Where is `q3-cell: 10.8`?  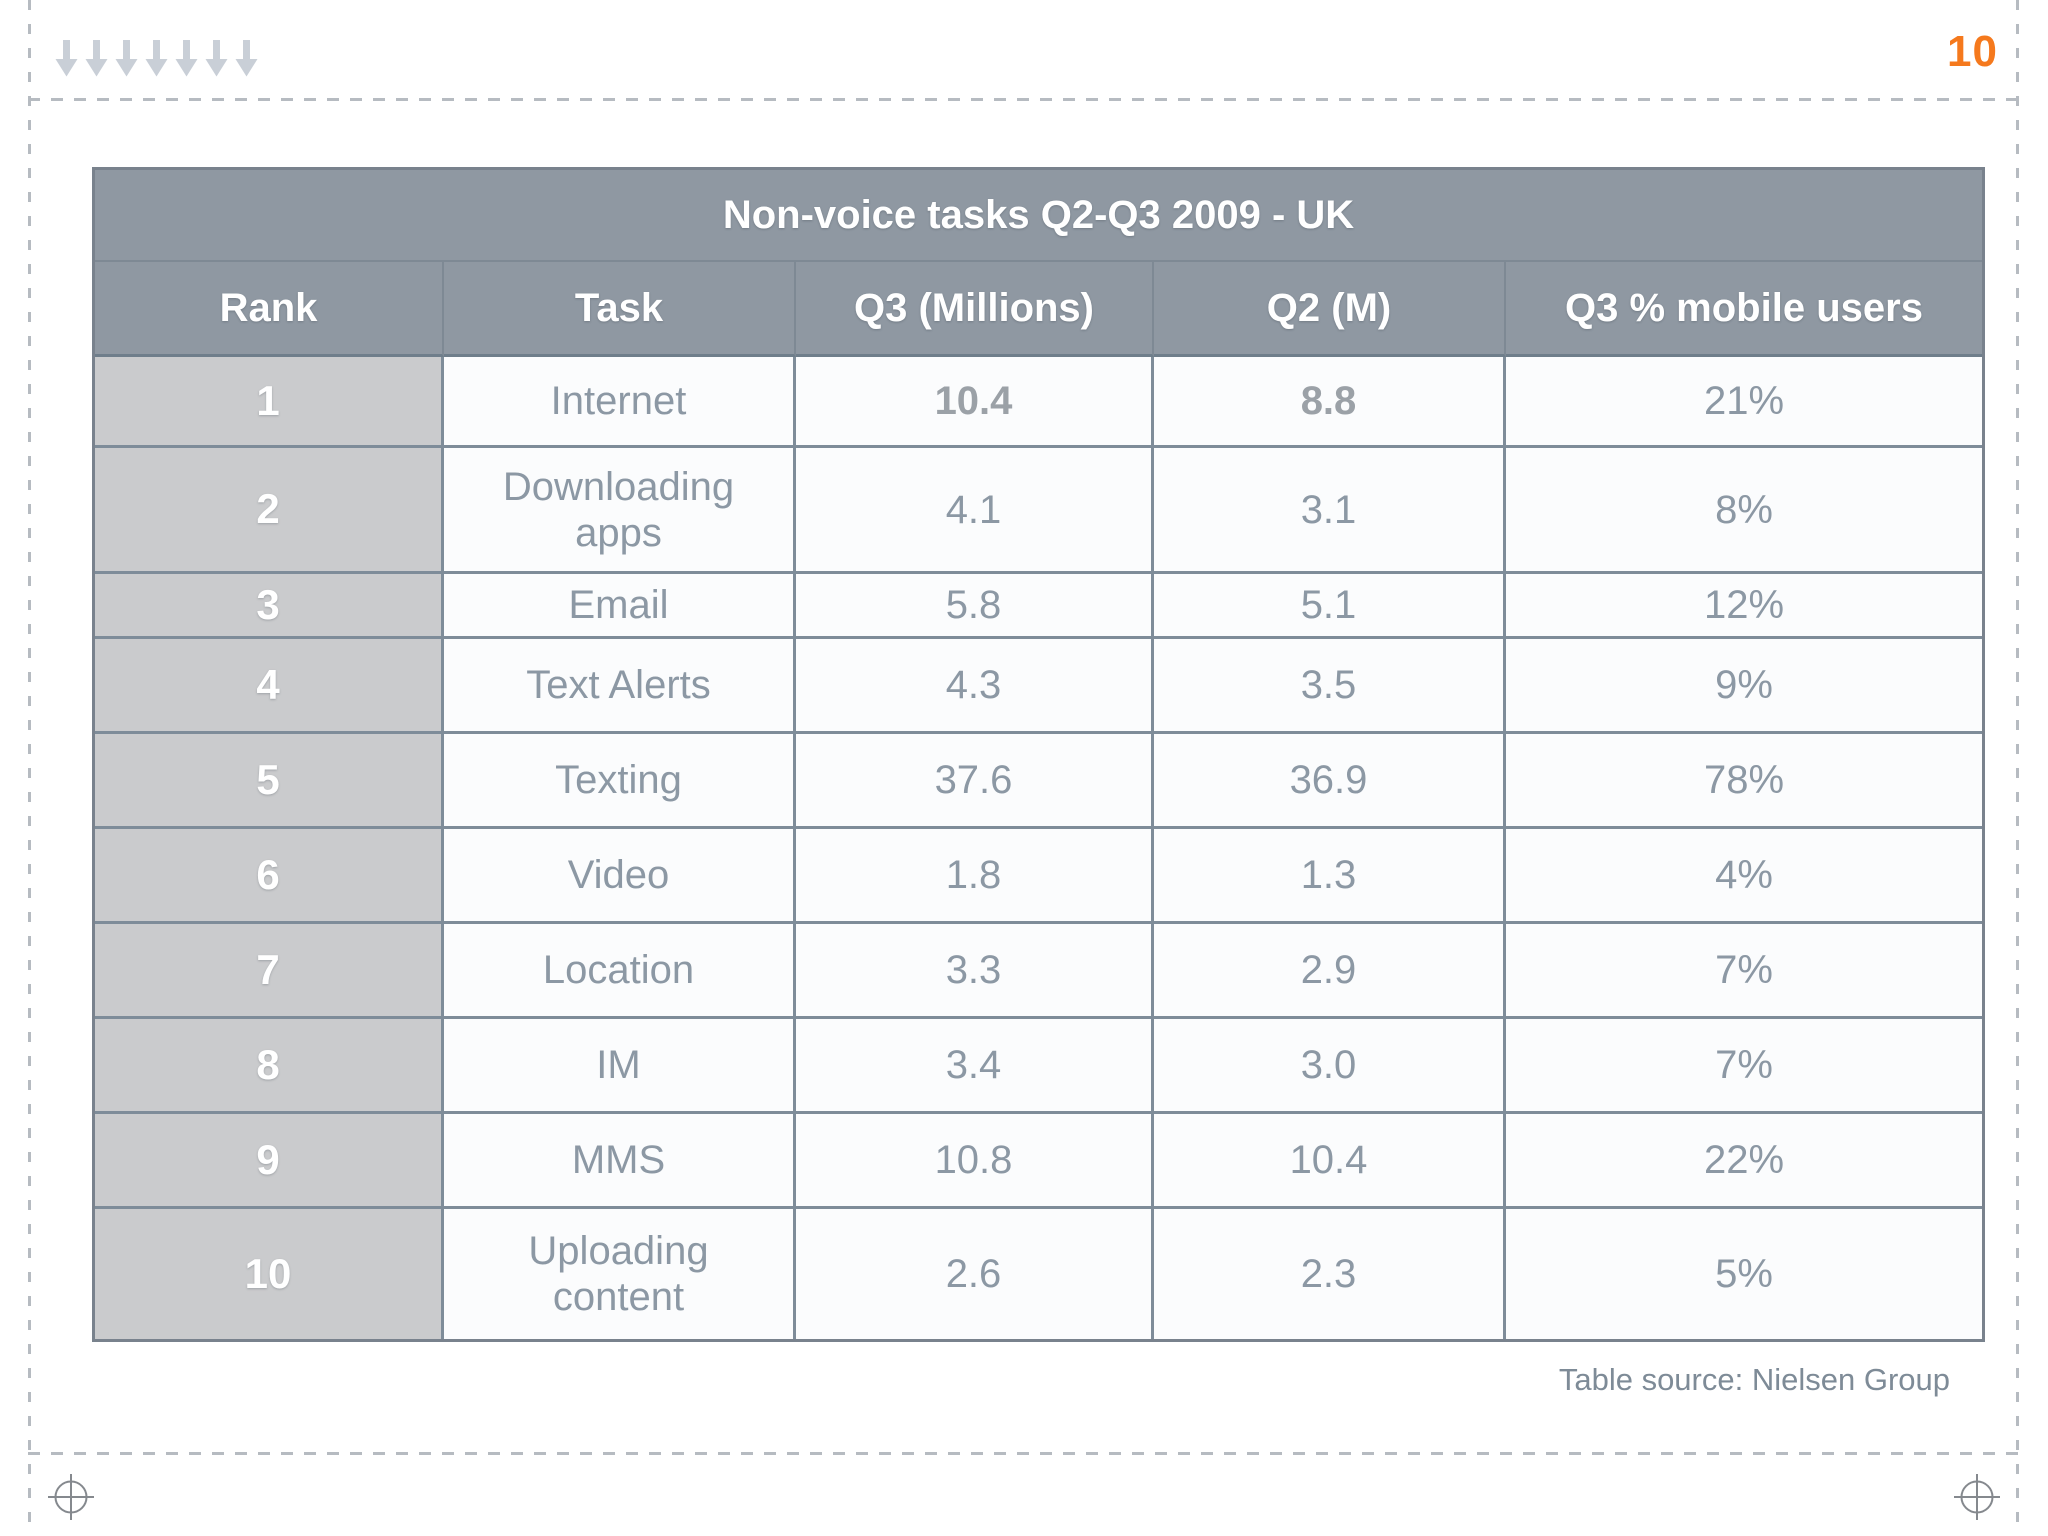 q3-cell: 10.8 is located at coordinates (975, 1161).